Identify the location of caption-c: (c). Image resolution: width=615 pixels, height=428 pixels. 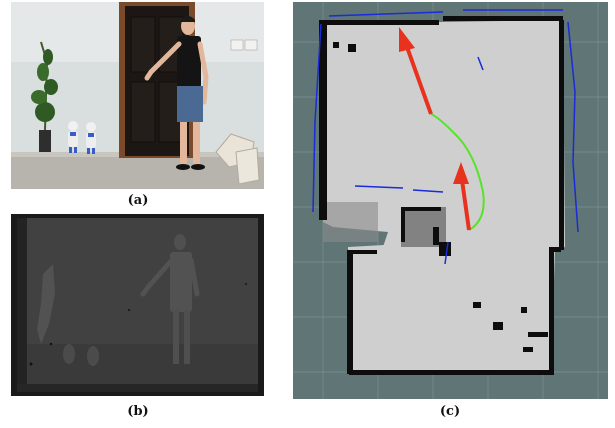
(450, 411).